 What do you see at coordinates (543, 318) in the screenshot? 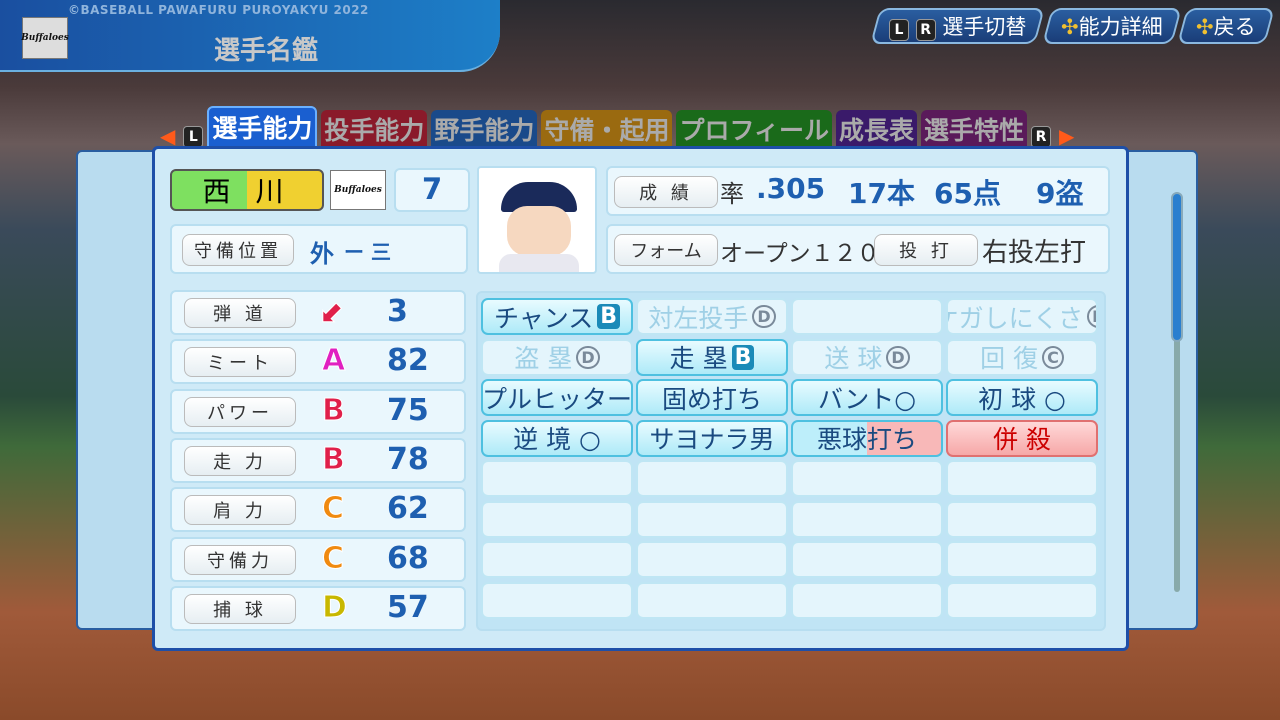
I see `skill-name: チャンス` at bounding box center [543, 318].